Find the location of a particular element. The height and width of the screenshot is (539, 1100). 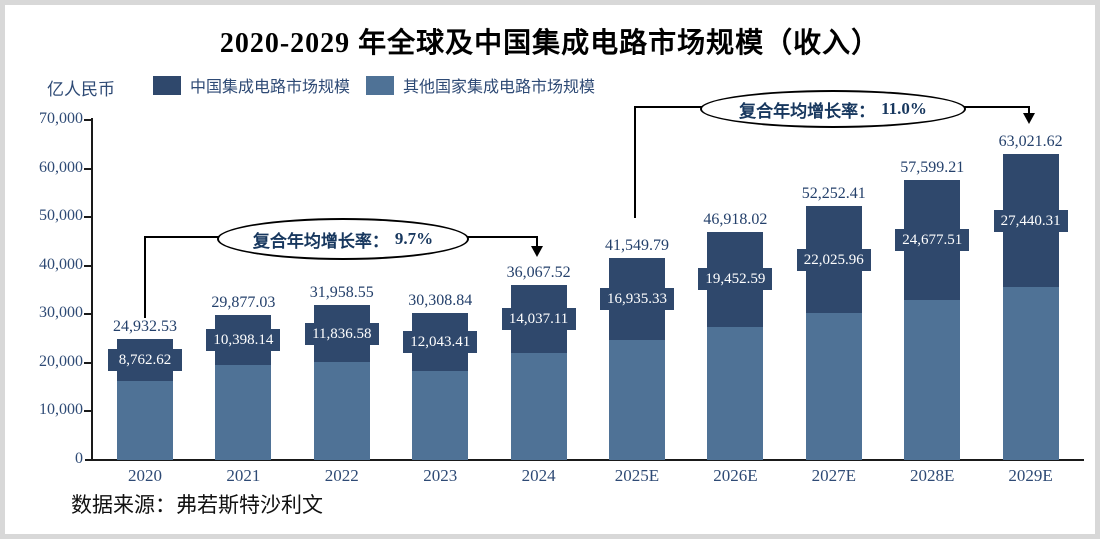

annotation2-text: 复合年均增长率： is located at coordinates (807, 111).